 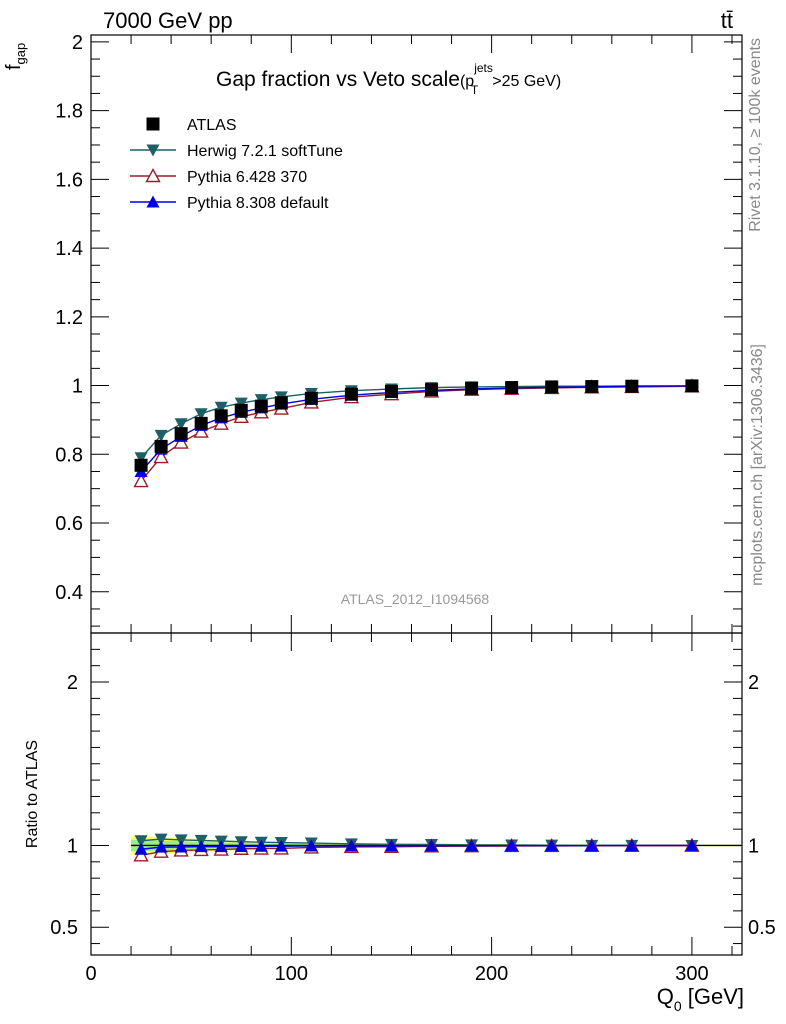 What do you see at coordinates (678, 1006) in the screenshot?
I see `x-axis-label-sub: 0` at bounding box center [678, 1006].